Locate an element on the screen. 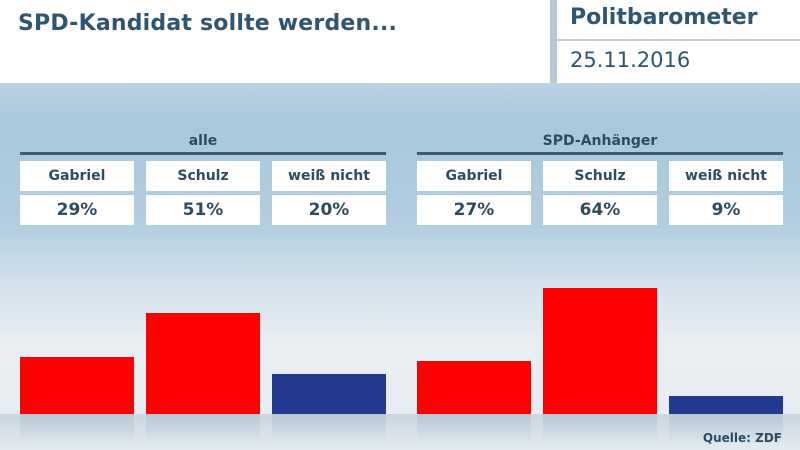 This screenshot has width=800, height=450. survey-date: 25.11.2016 is located at coordinates (630, 60).